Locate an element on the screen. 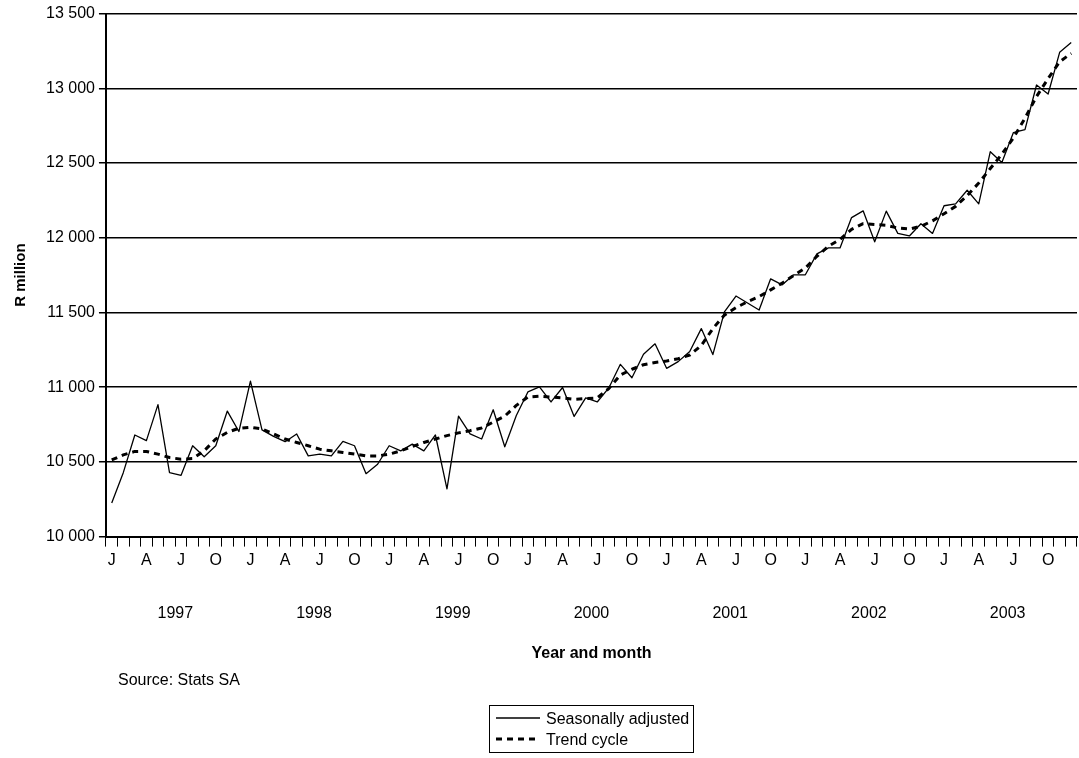  y-tick-label: 13 500 is located at coordinates (71, 13).